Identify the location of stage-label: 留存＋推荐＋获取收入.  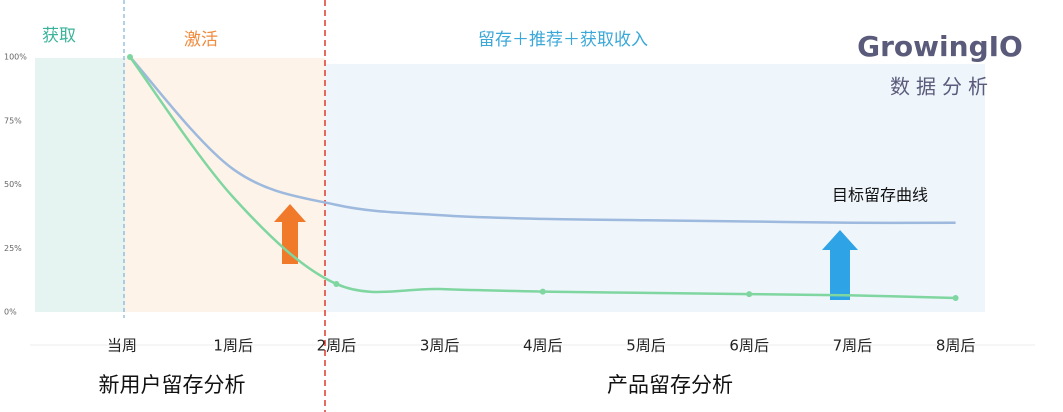
(563, 40).